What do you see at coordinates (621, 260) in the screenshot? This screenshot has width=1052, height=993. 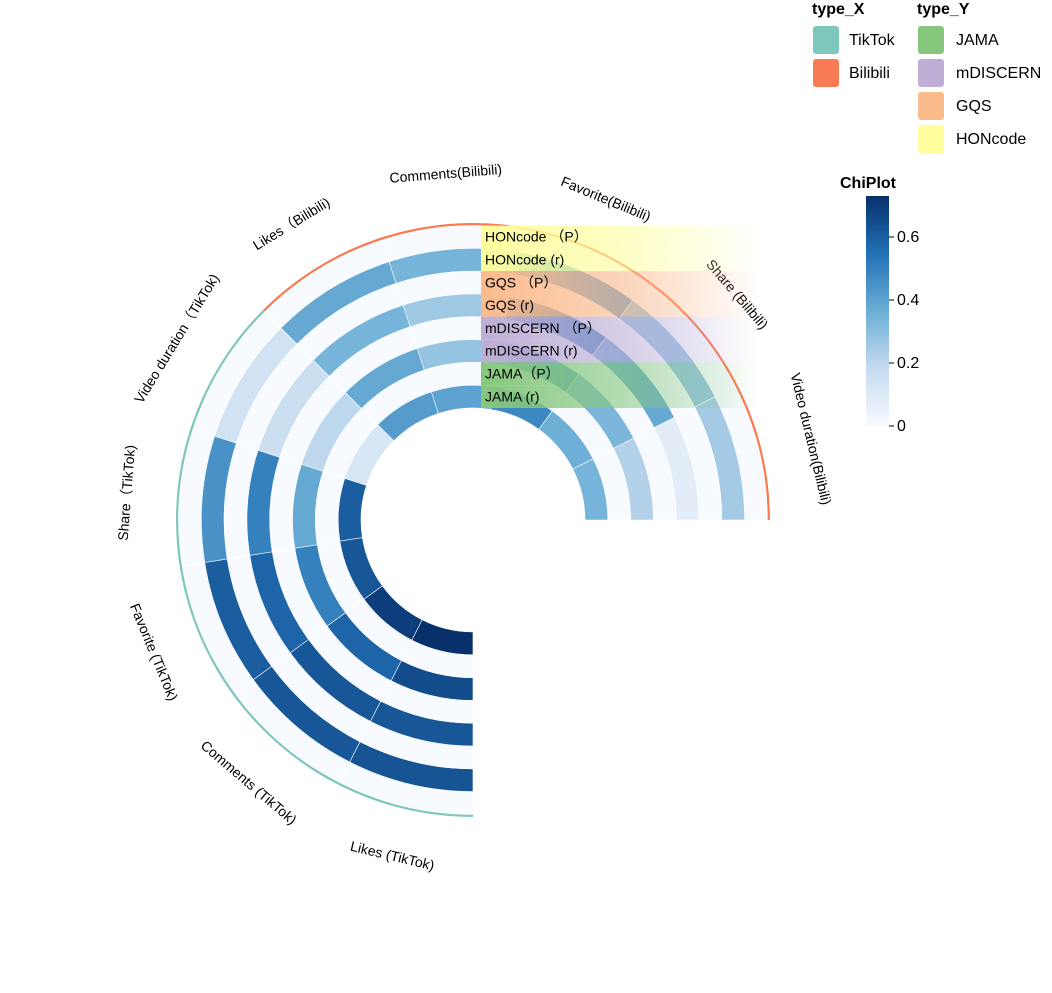 I see `row-band-honcode-r` at bounding box center [621, 260].